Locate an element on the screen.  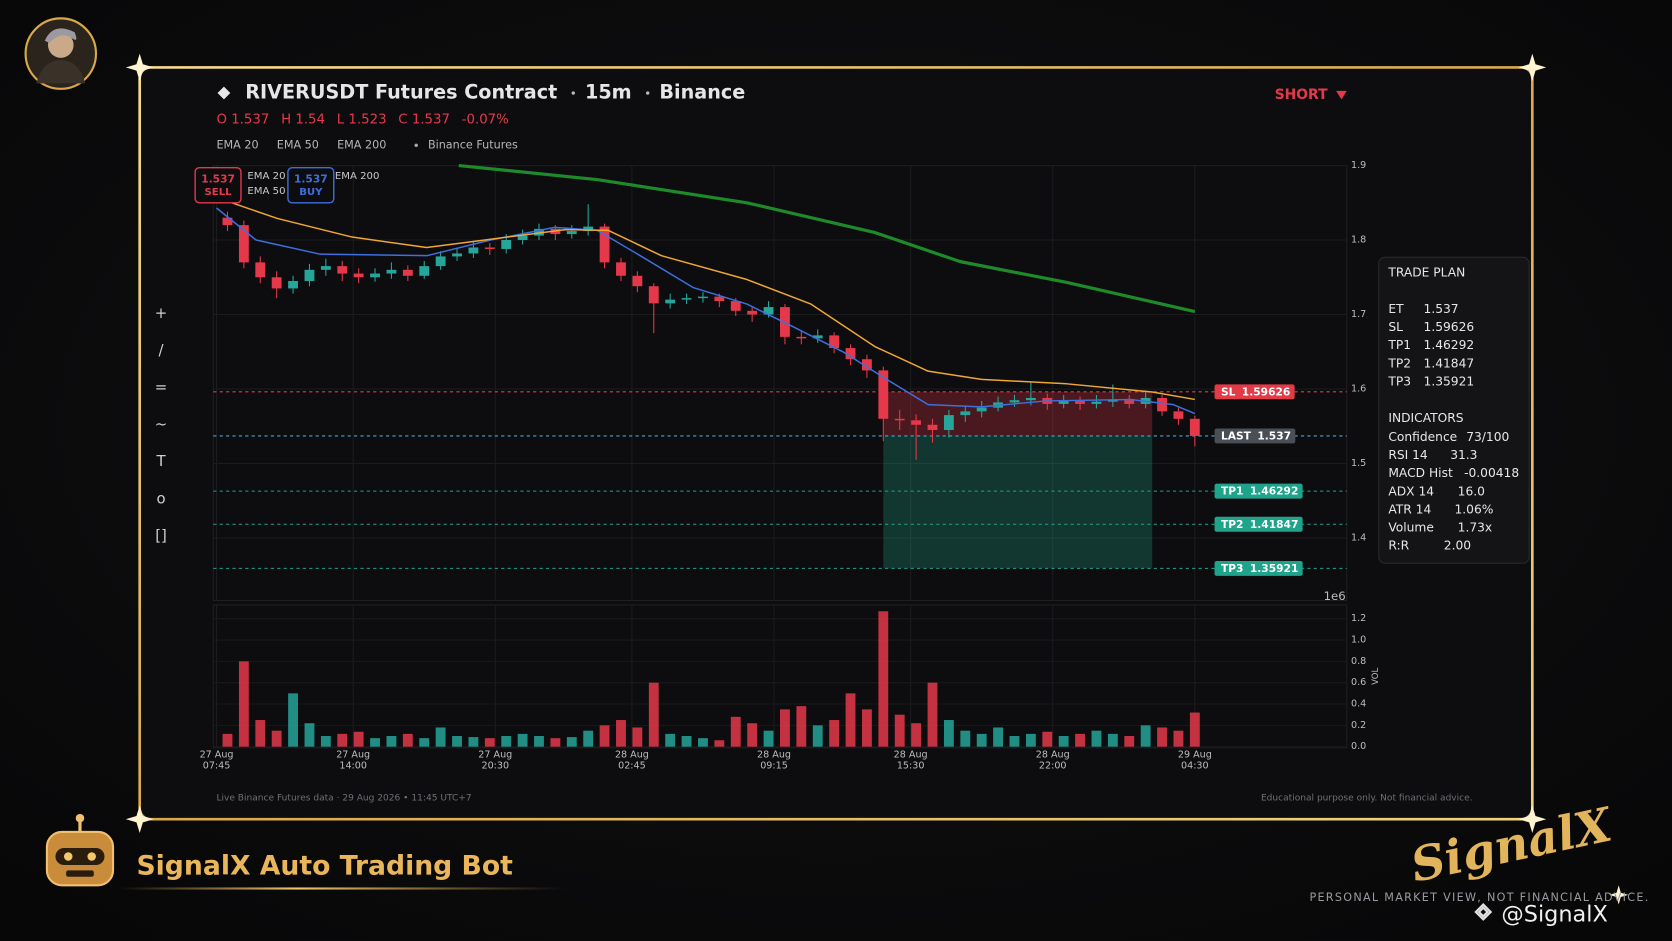
x-tick-label: 20:30 is located at coordinates (495, 765).